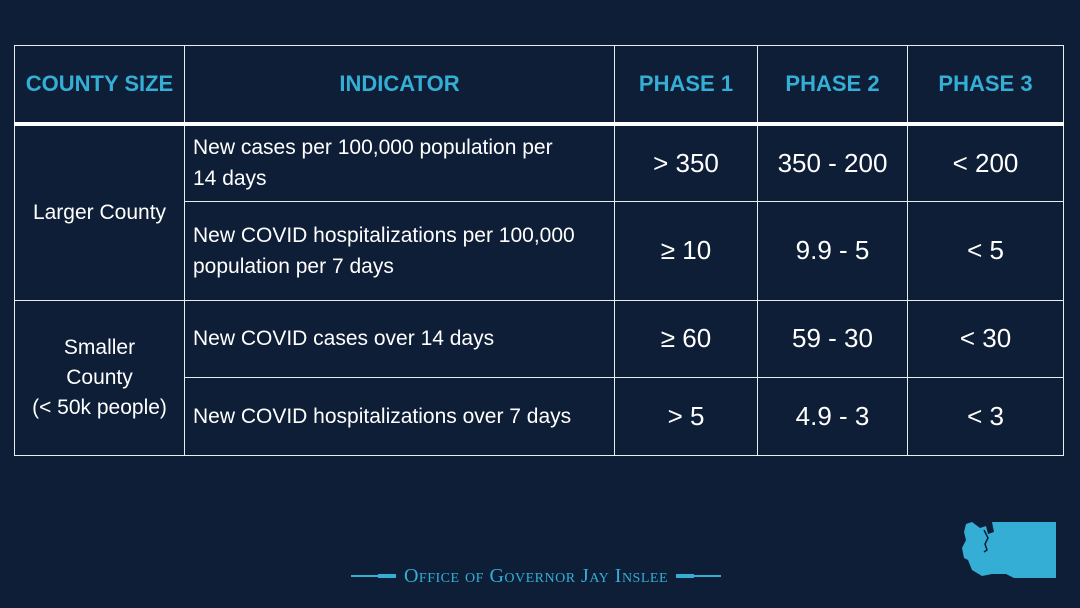 This screenshot has width=1080, height=608. I want to click on phase-3-value: < 5, so click(985, 250).